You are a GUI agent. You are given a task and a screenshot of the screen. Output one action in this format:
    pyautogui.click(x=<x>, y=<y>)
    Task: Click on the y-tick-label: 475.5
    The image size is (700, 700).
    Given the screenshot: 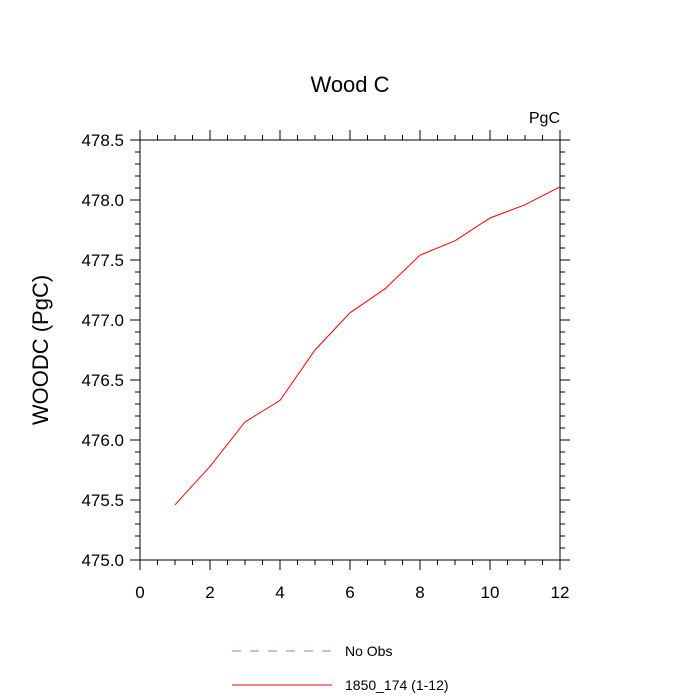 What is the action you would take?
    pyautogui.click(x=102, y=500)
    